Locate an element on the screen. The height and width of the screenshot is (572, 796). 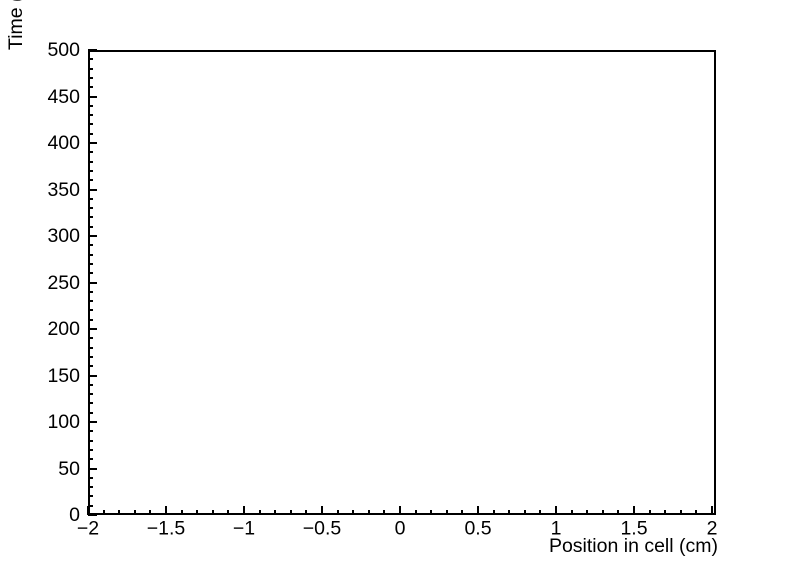
x-tick-label: −2 is located at coordinates (88, 529).